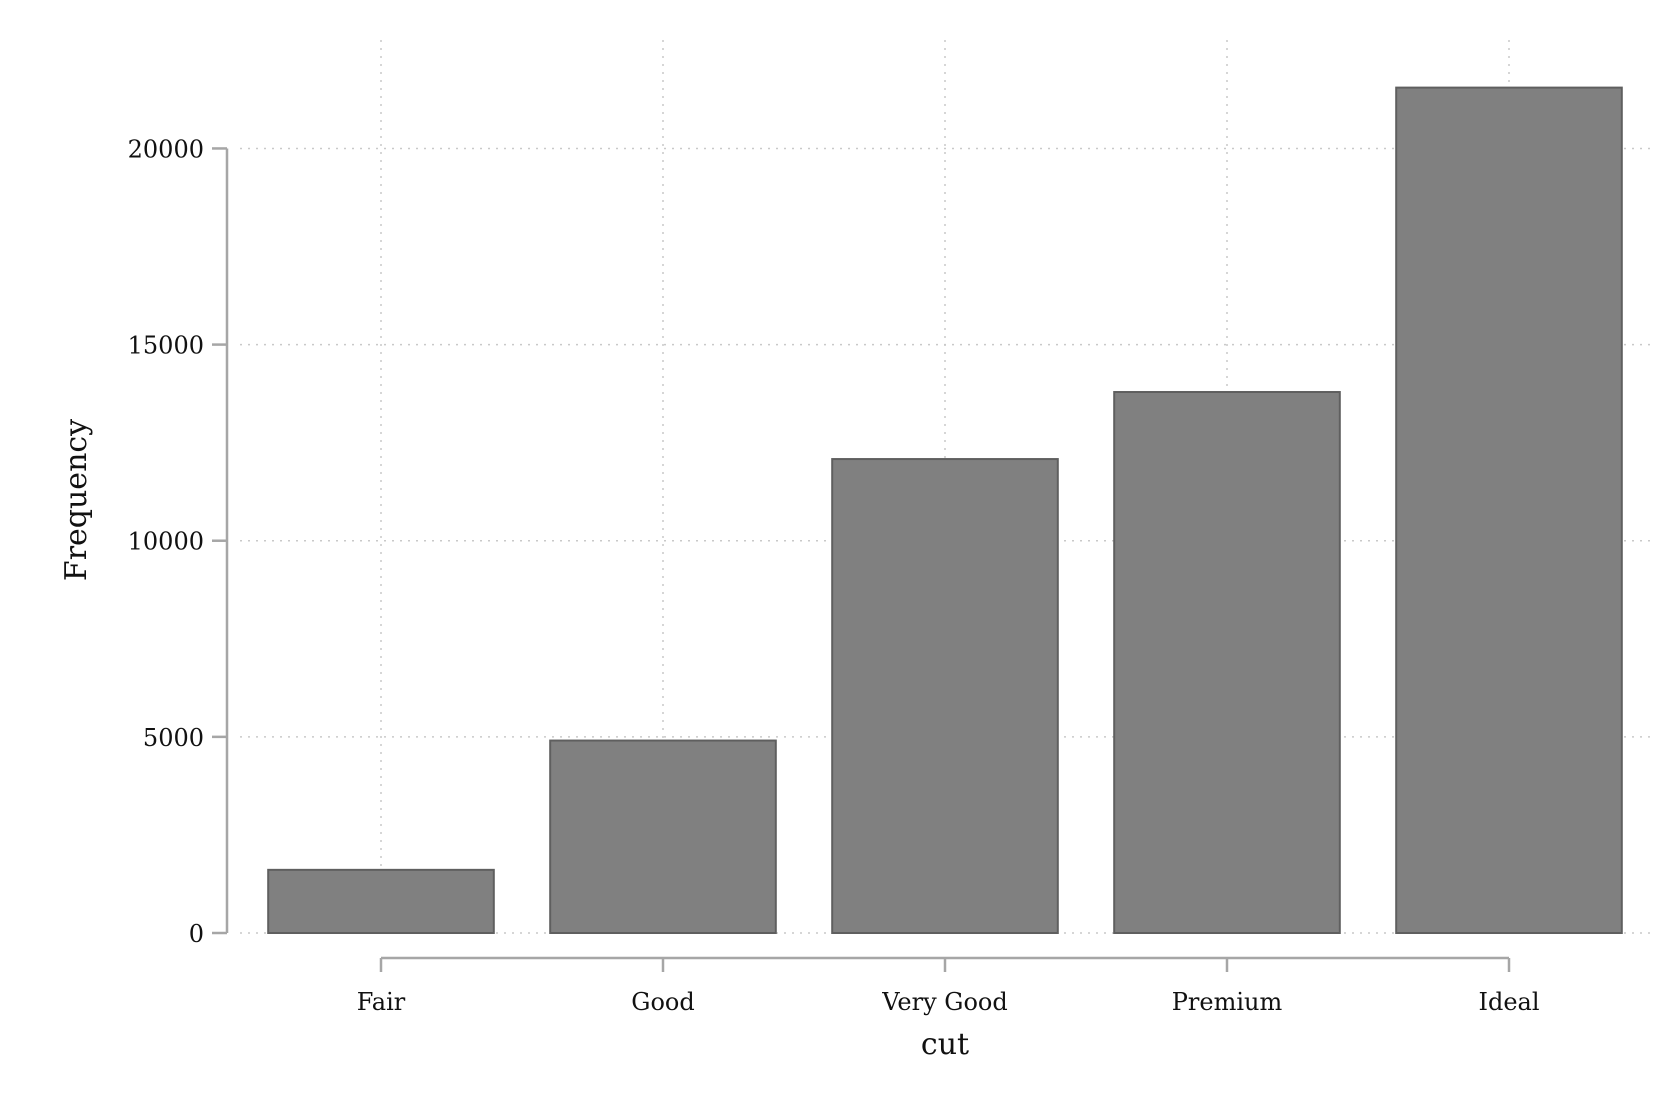 The height and width of the screenshot is (1120, 1680). I want to click on y-tick-label: 15000, so click(166, 346).